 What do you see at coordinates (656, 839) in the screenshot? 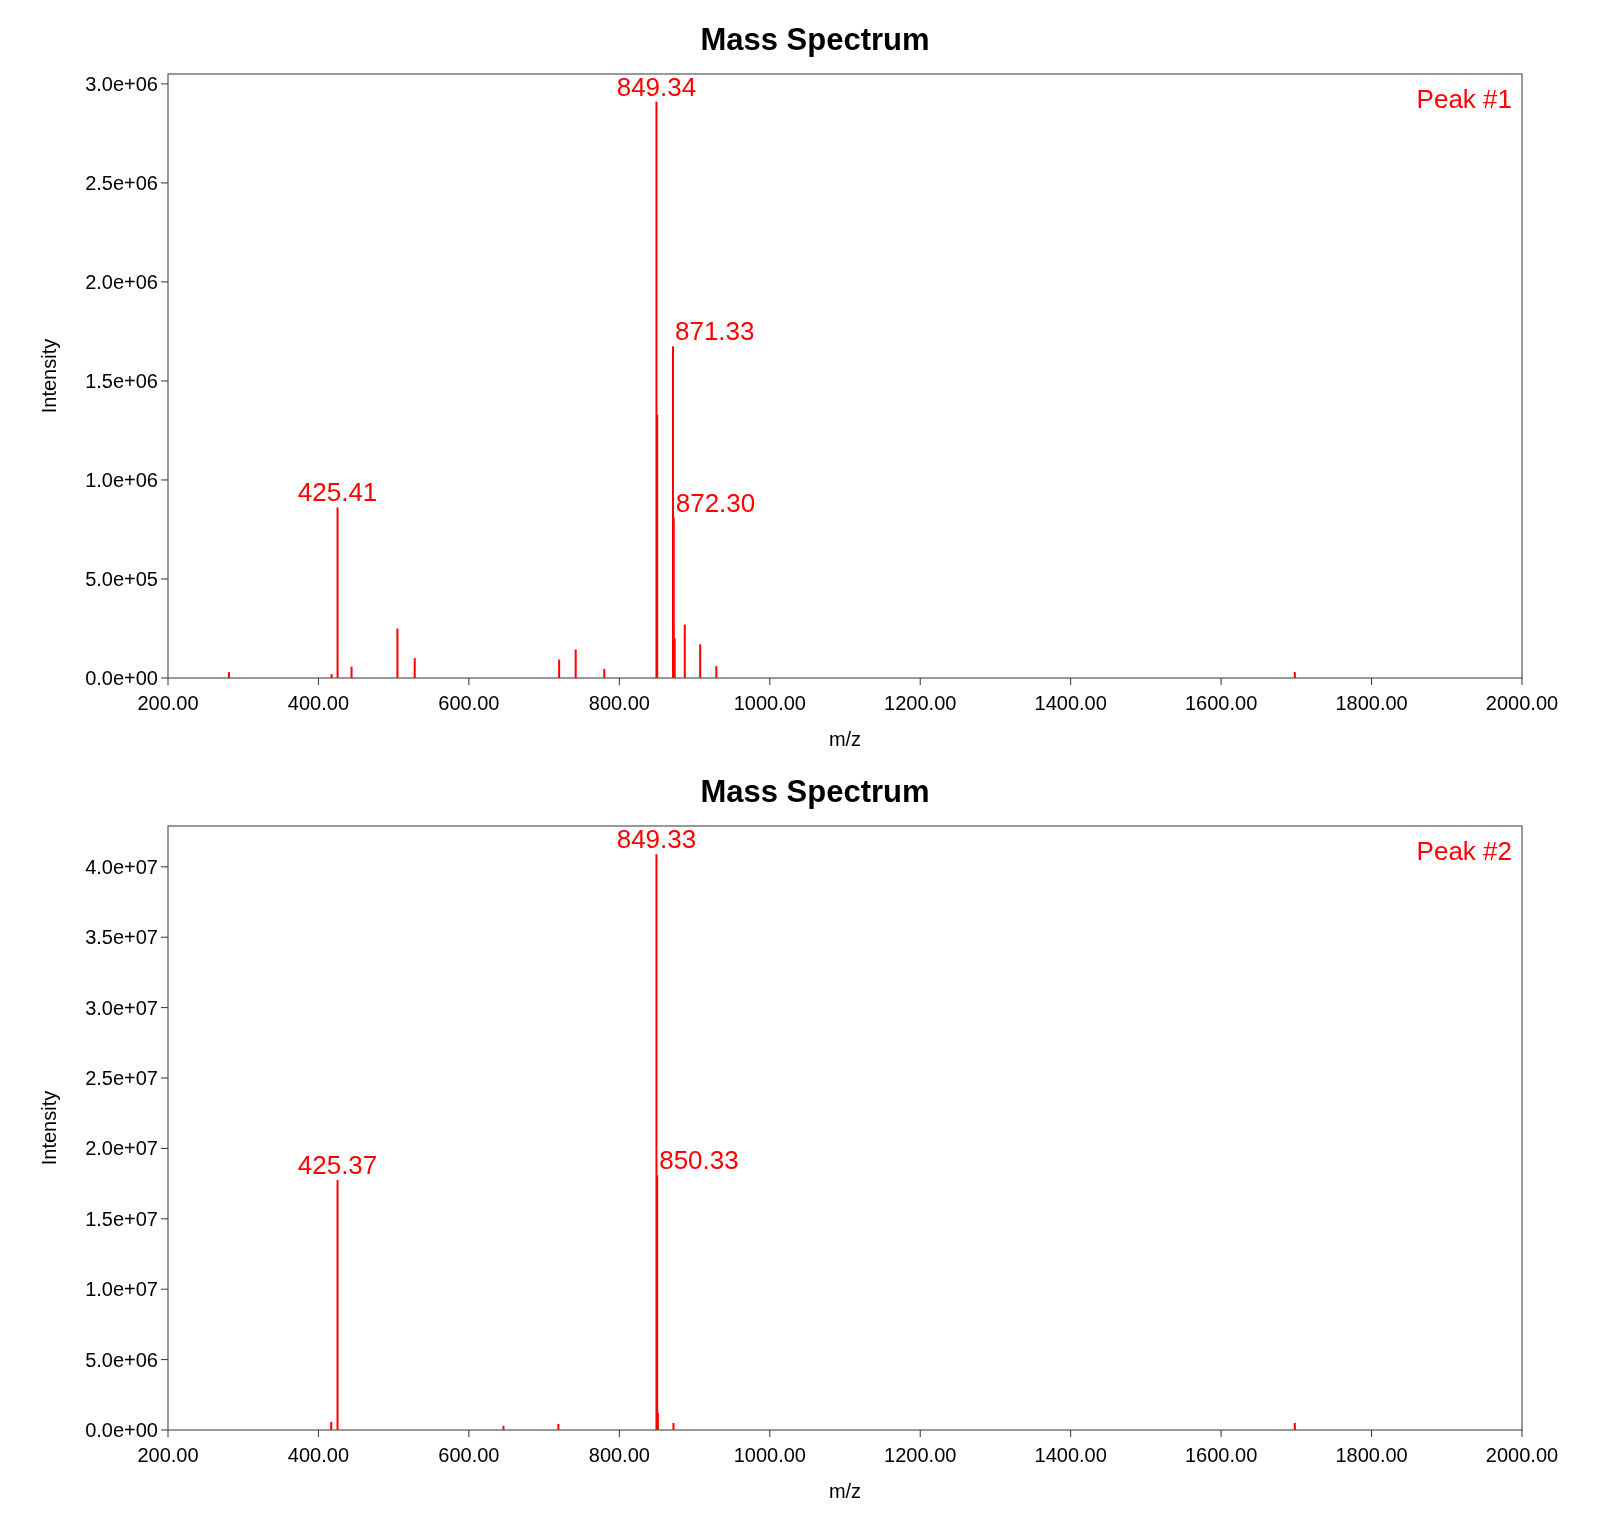
I see `annotation: 849.33` at bounding box center [656, 839].